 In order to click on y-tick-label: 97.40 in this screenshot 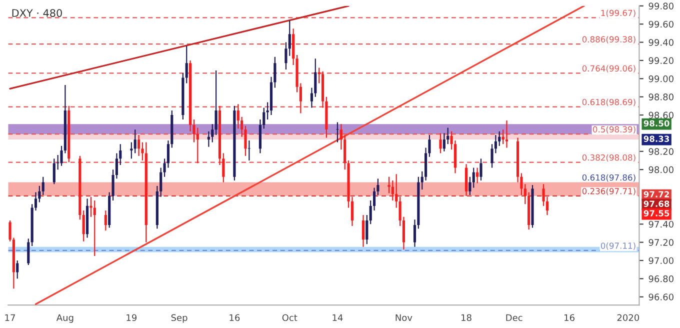, I will do `click(661, 224)`.